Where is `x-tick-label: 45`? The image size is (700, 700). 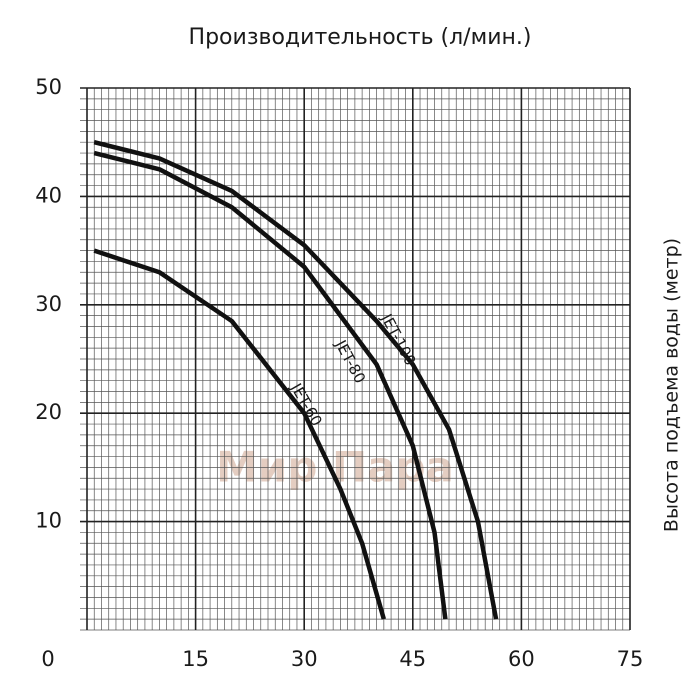
x-tick-label: 45 is located at coordinates (412, 659).